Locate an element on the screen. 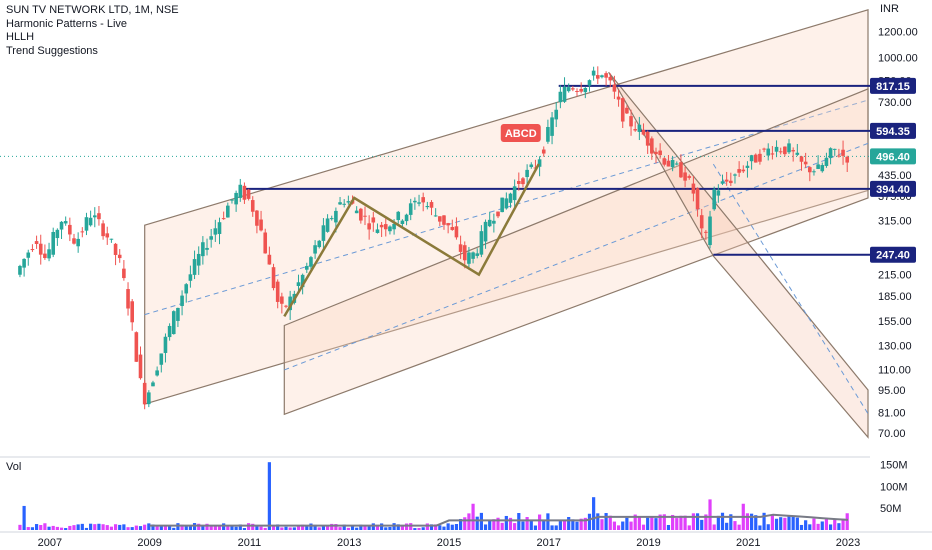 The height and width of the screenshot is (550, 932). indicator-trend: Trend Suggestions is located at coordinates (52, 50).